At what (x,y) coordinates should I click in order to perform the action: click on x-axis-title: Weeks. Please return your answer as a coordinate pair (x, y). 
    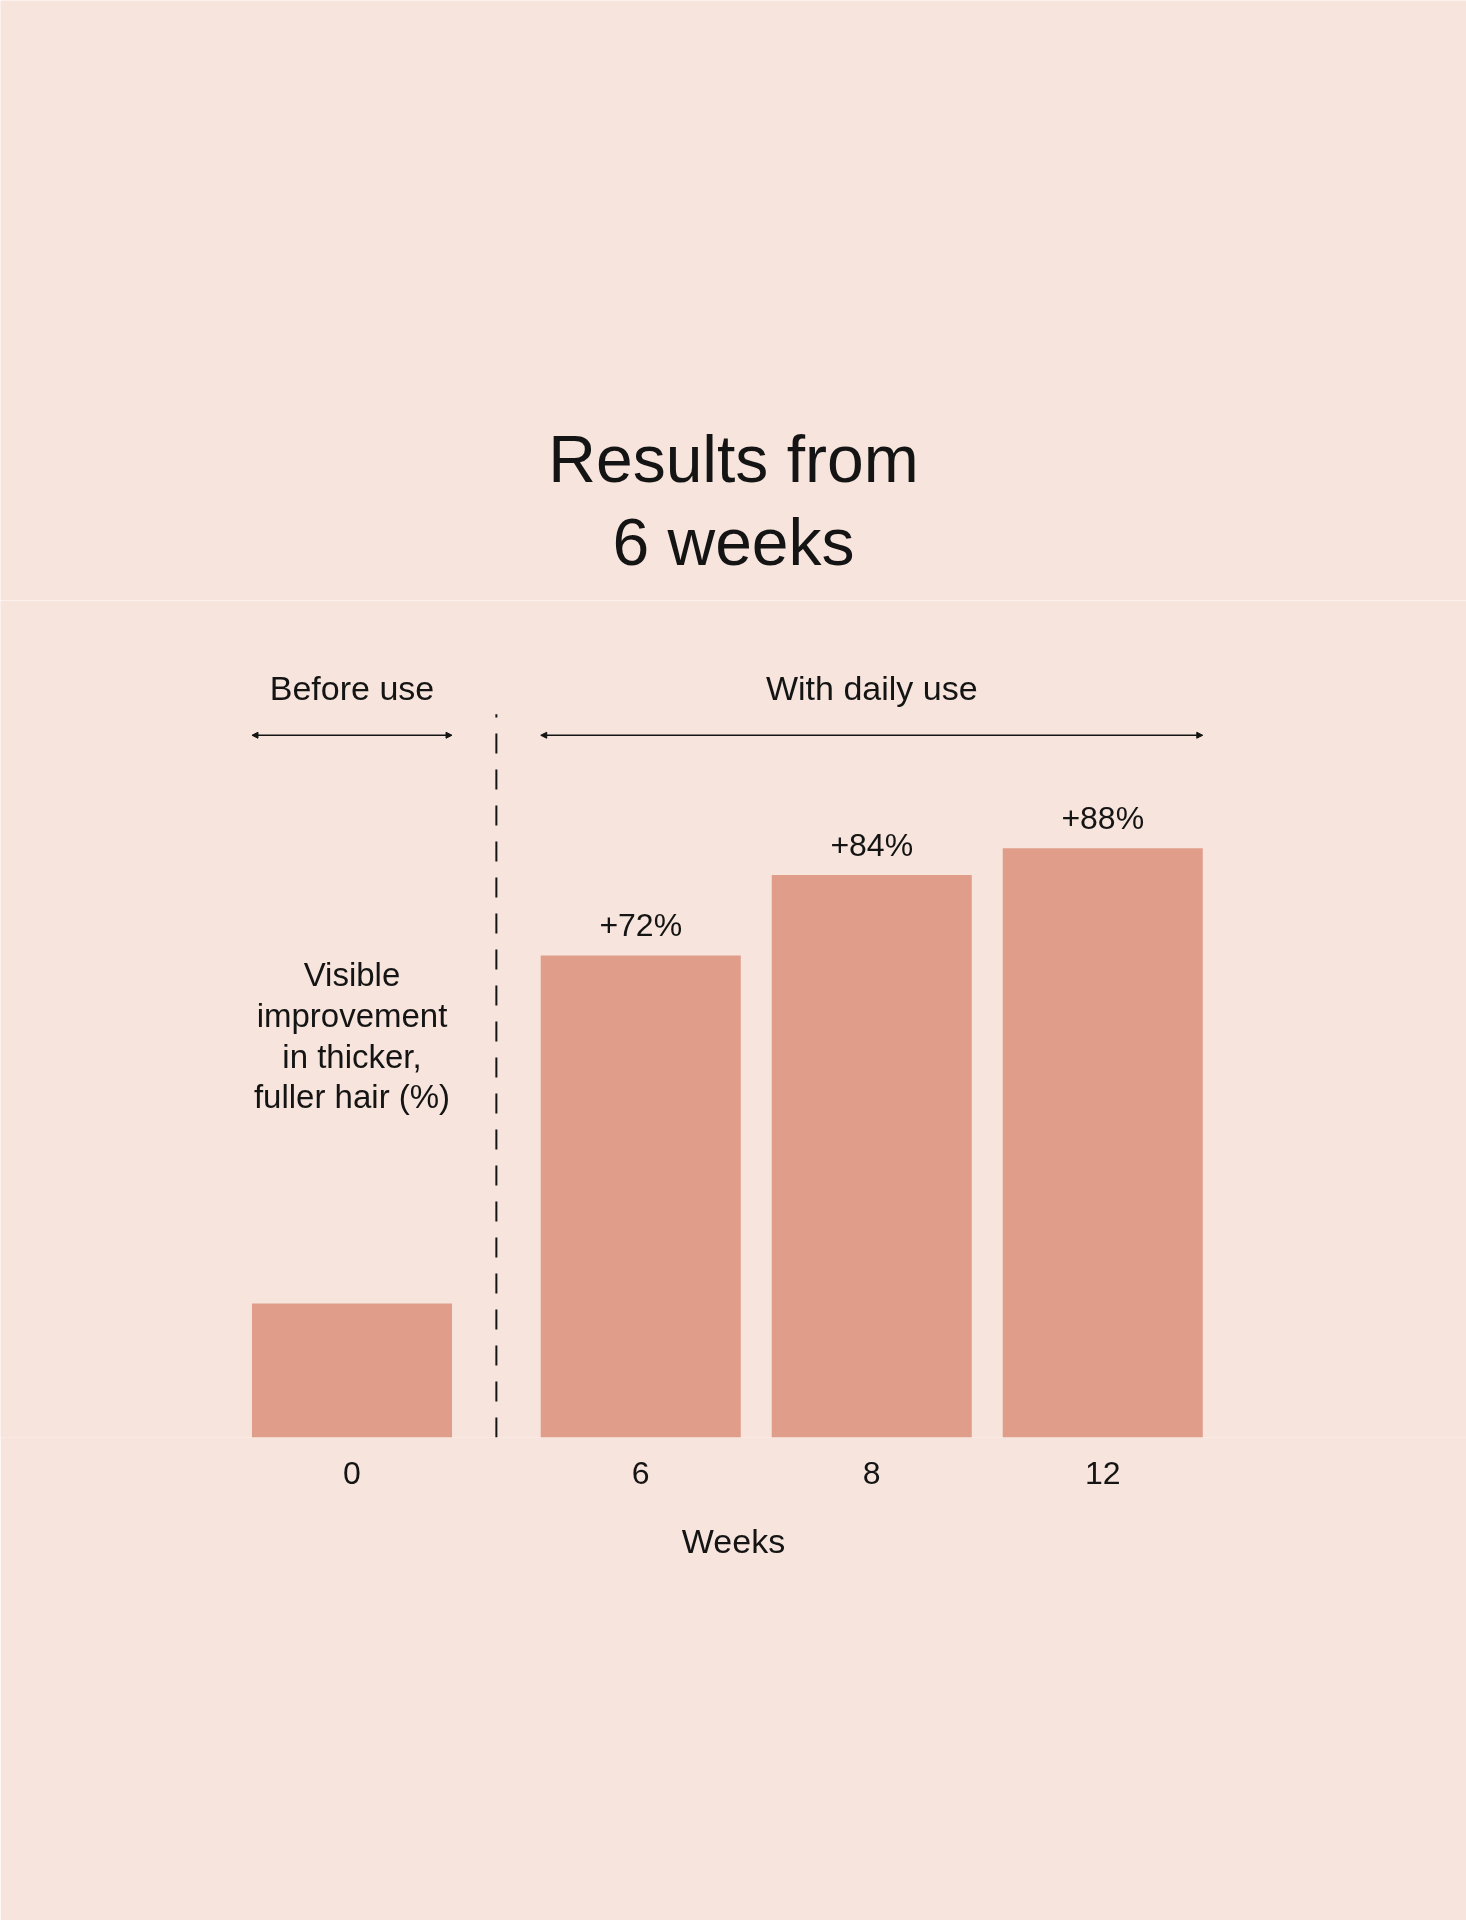
    Looking at the image, I should click on (733, 1540).